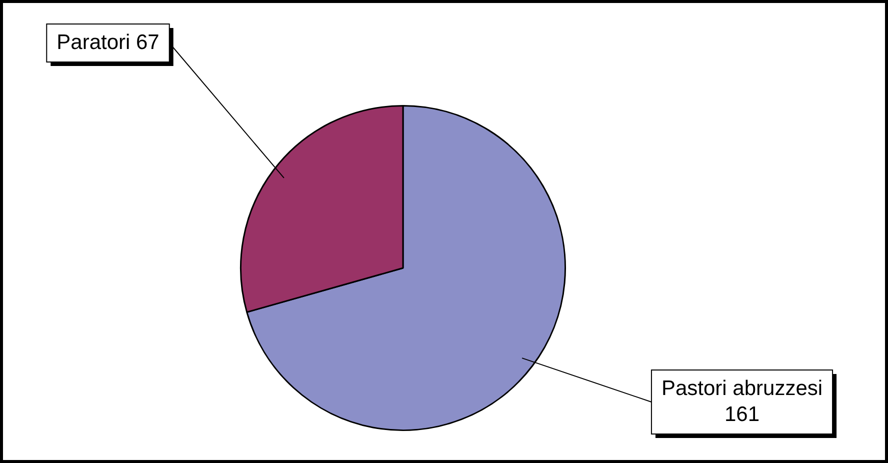 This screenshot has width=888, height=463. I want to click on slice-label: Paratori 67, so click(108, 42).